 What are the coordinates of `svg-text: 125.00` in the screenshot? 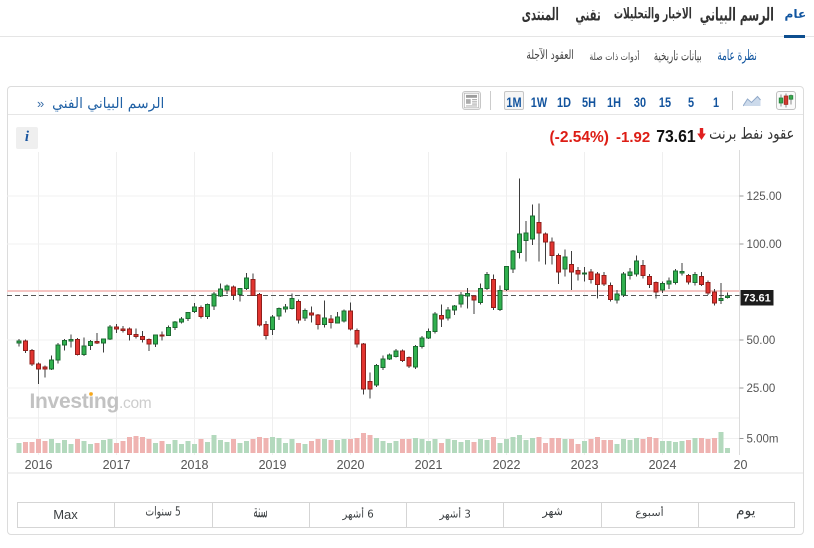 It's located at (764, 197).